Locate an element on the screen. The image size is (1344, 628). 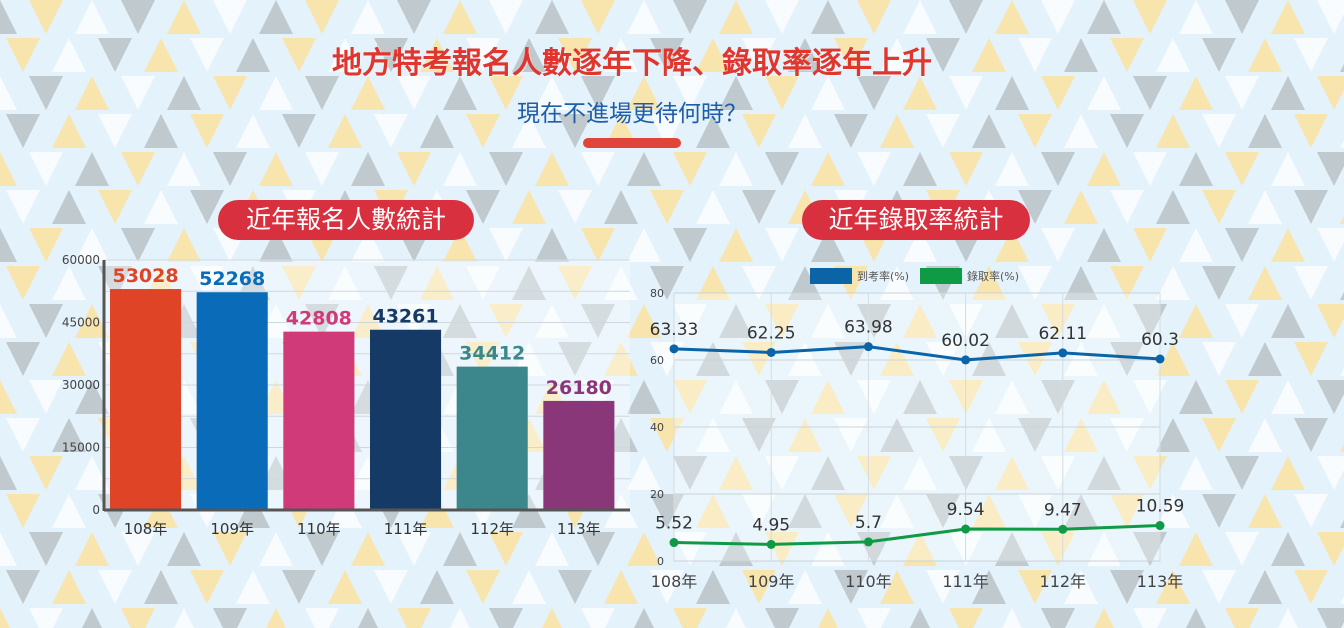
series-2-value-label: 9.47 is located at coordinates (1063, 510).